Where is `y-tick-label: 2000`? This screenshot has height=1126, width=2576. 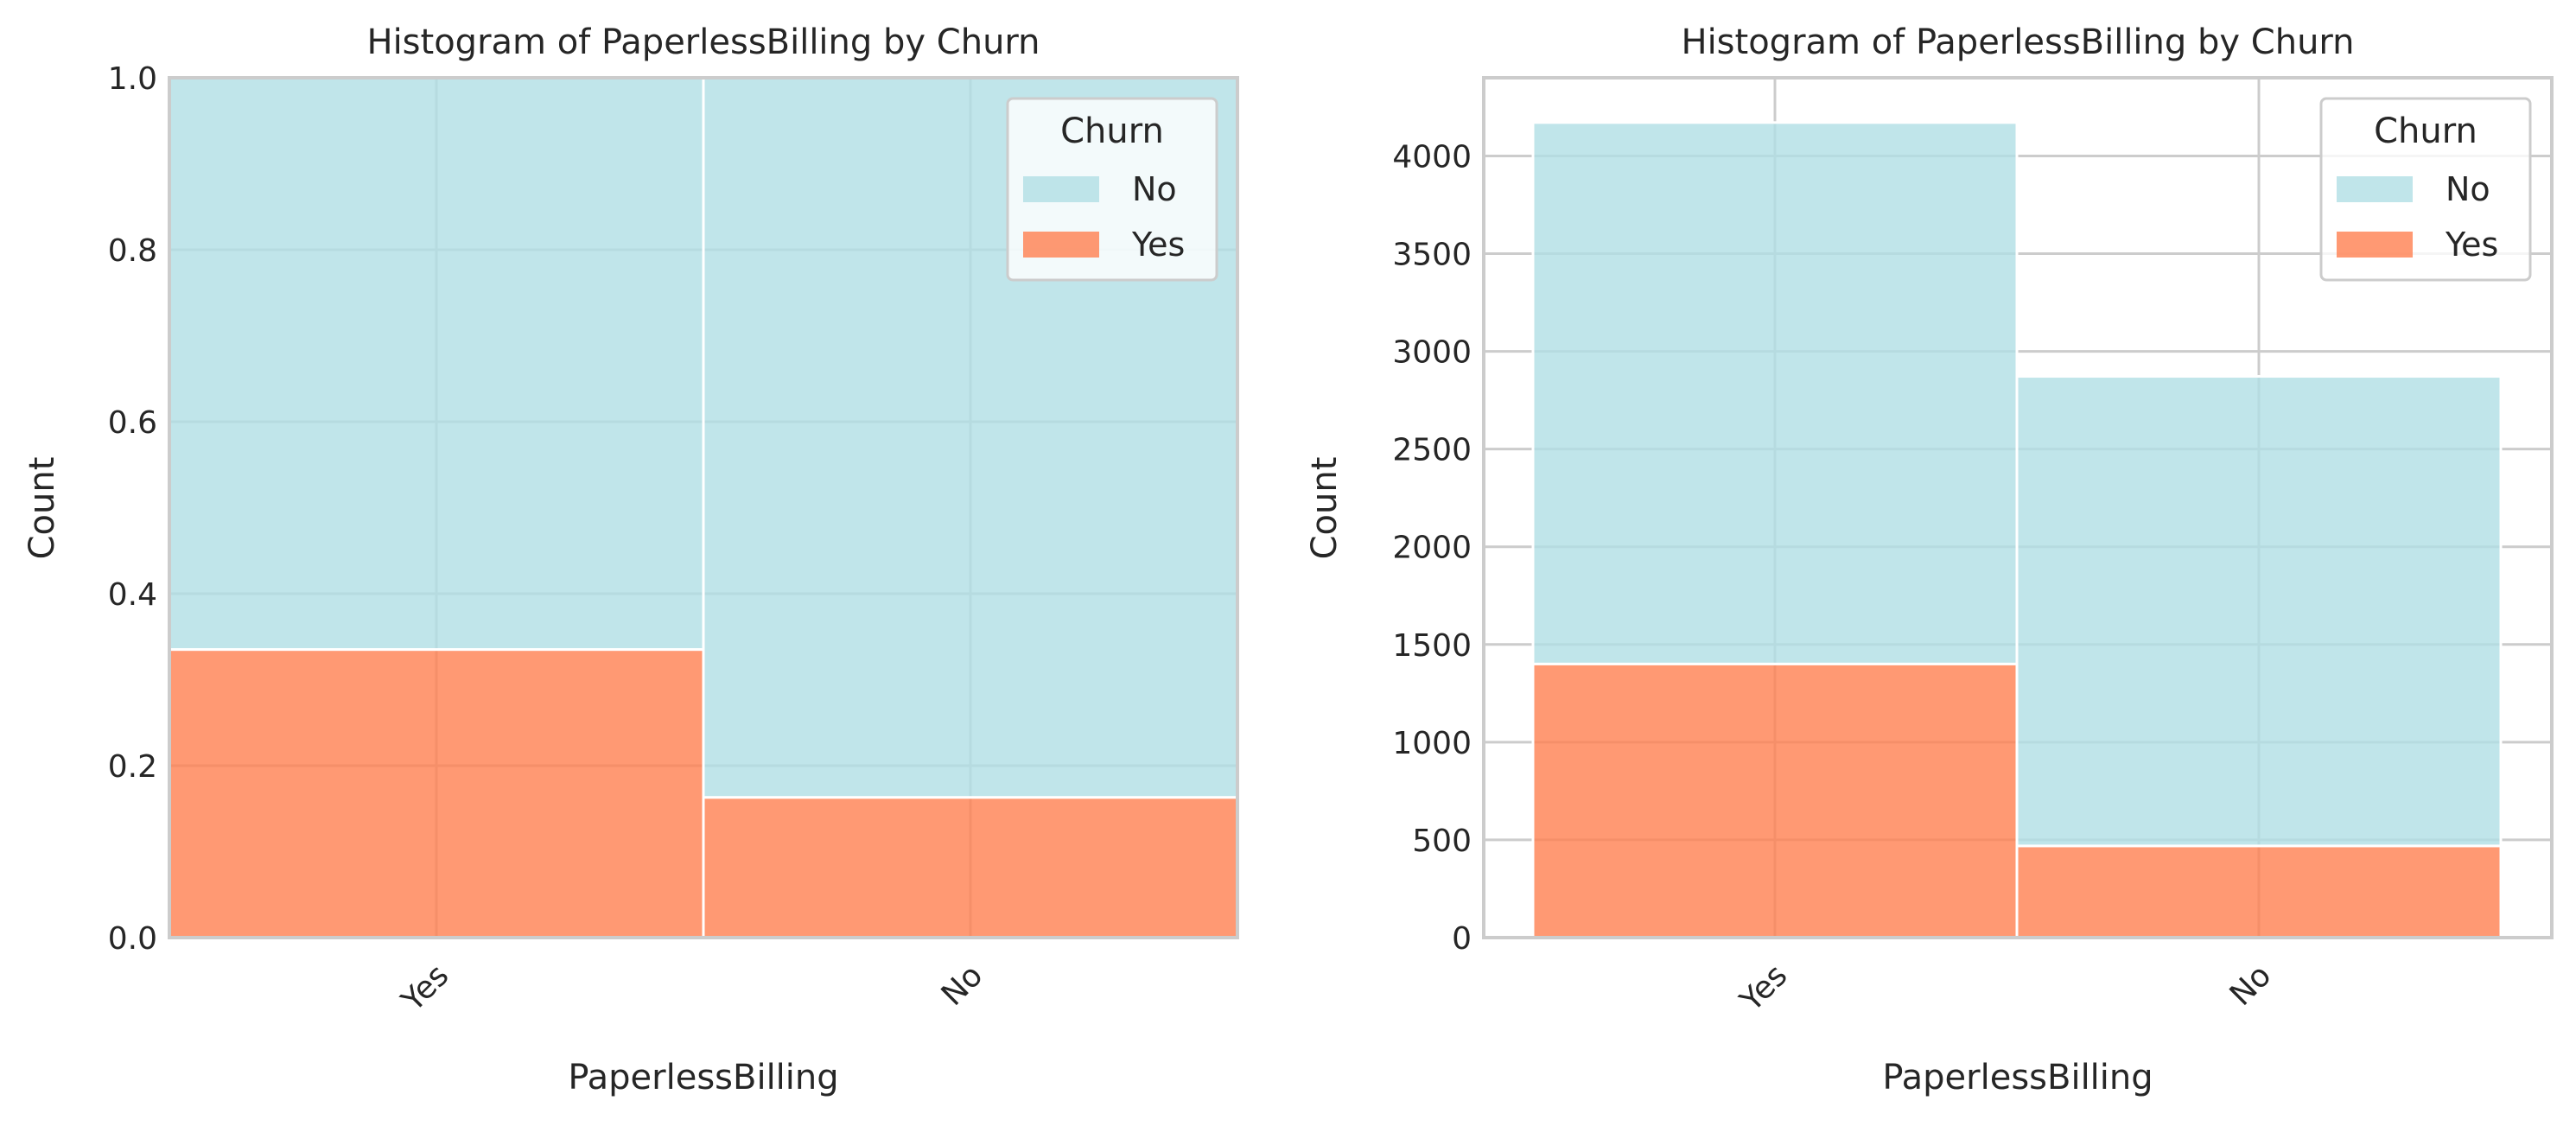 y-tick-label: 2000 is located at coordinates (1432, 548).